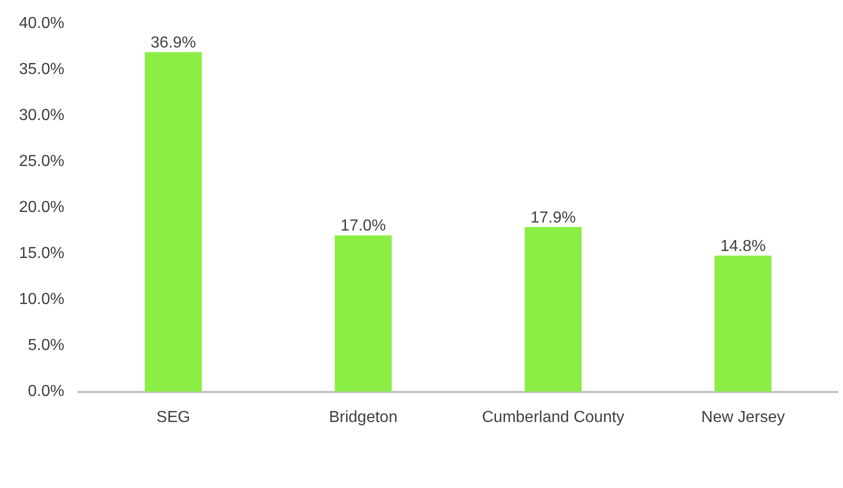 The width and height of the screenshot is (843, 488). I want to click on y-tick-label: 20.0%, so click(41, 207).